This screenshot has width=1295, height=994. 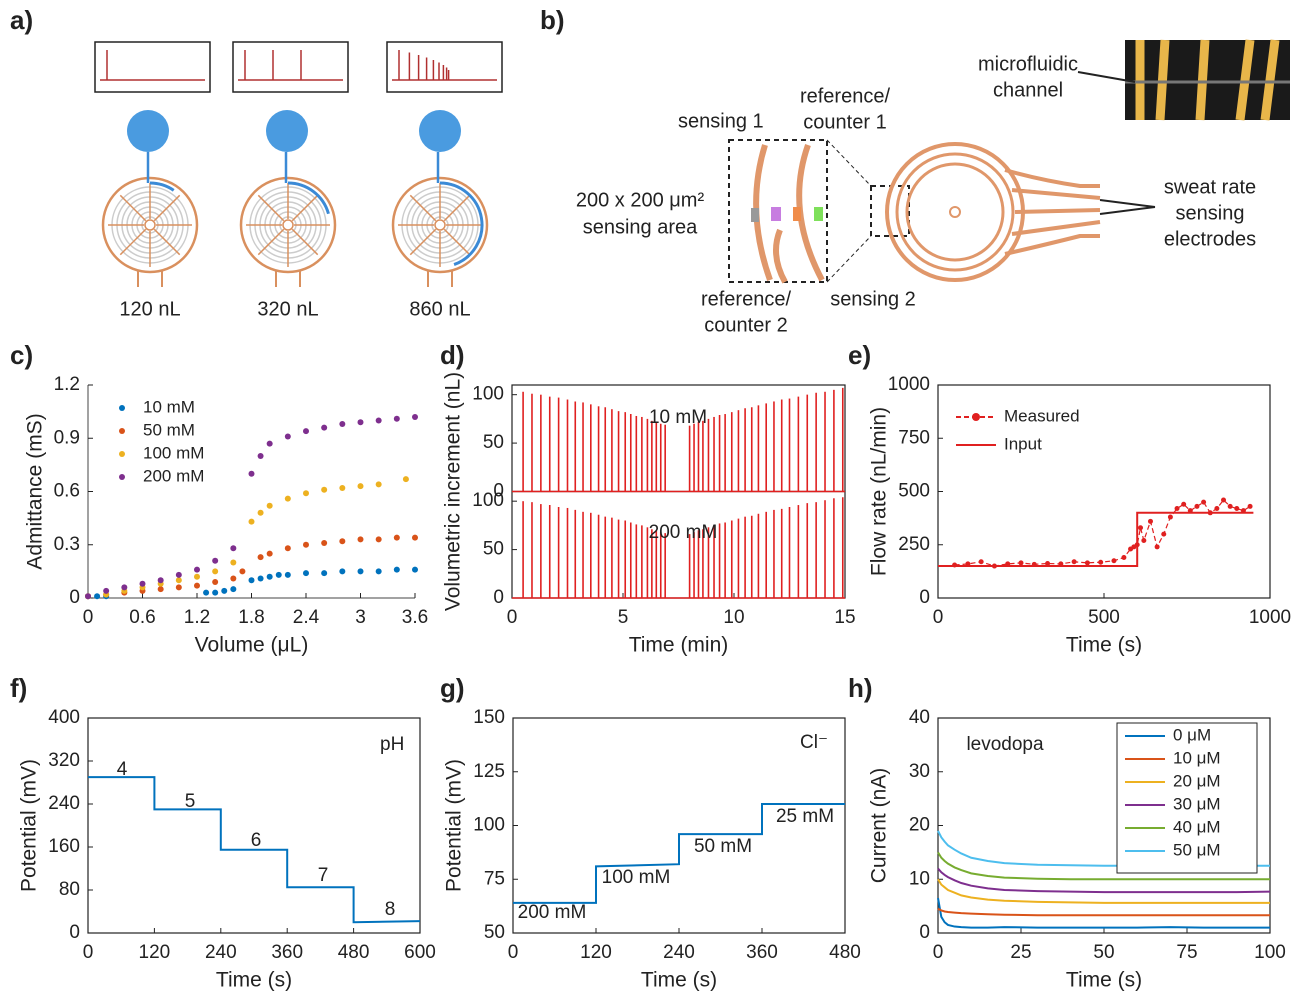 I want to click on diagram-label: reference/, so click(x=746, y=299).